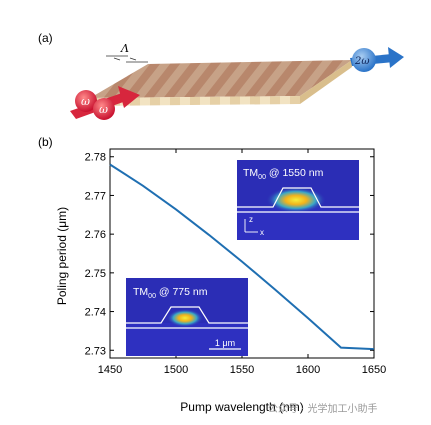 This screenshot has height=425, width=431. Describe the element at coordinates (262, 232) in the screenshot. I see `axis-x-label: x` at that location.